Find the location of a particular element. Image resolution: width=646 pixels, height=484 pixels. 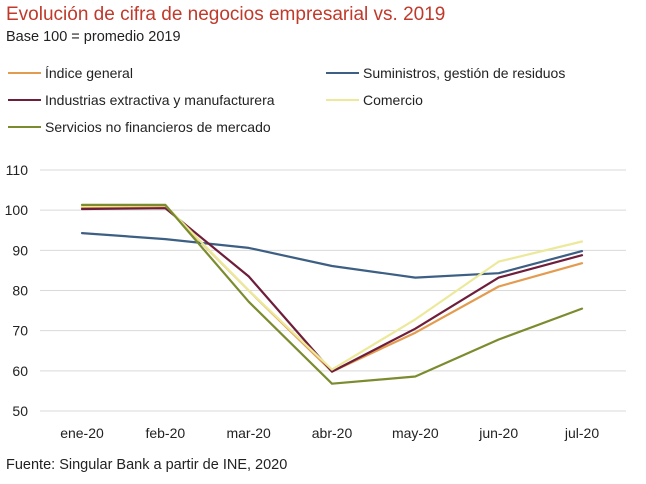

legend-item-industrias: Industrias extractiva y manufacturera is located at coordinates (141, 100).